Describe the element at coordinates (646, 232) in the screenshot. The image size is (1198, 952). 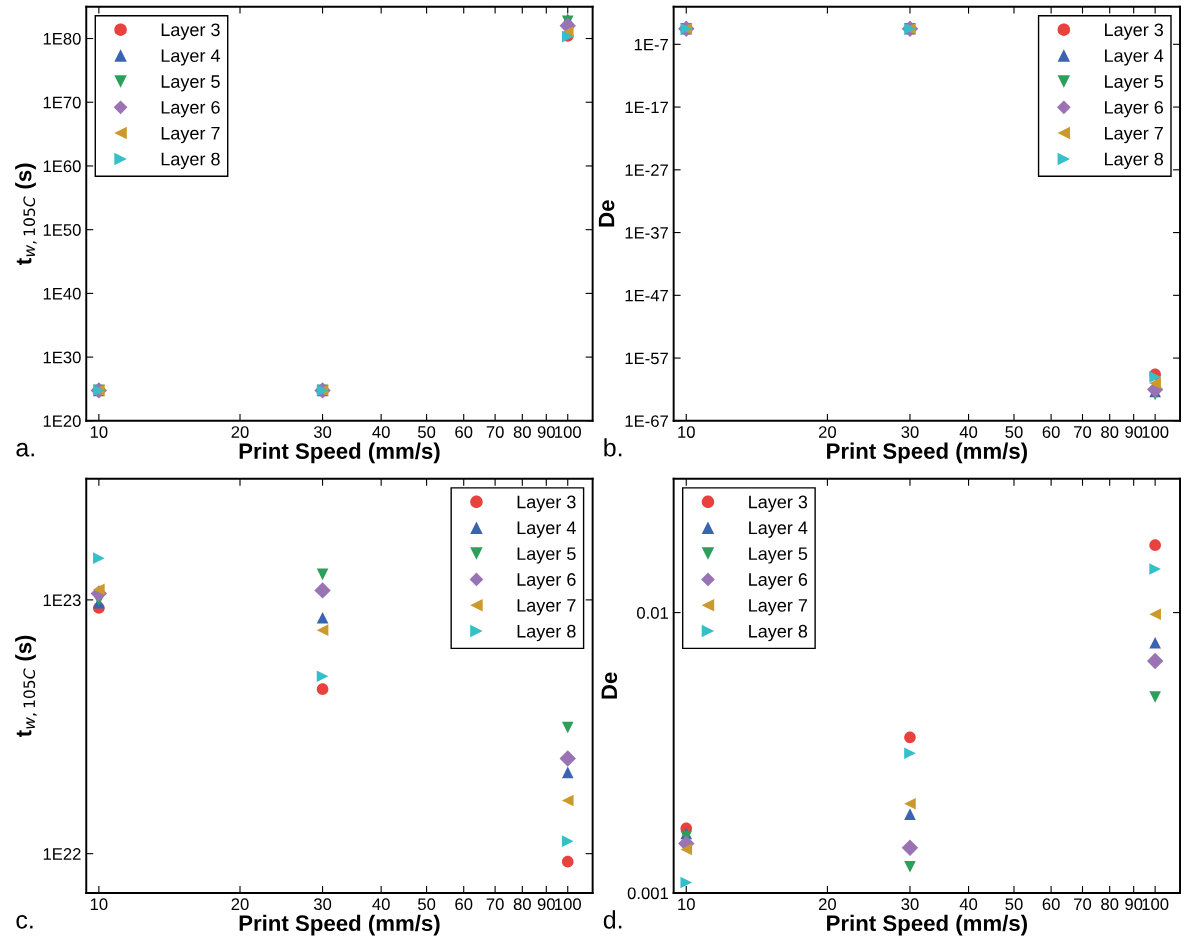
I see `y-tick-label: 1E-37` at that location.